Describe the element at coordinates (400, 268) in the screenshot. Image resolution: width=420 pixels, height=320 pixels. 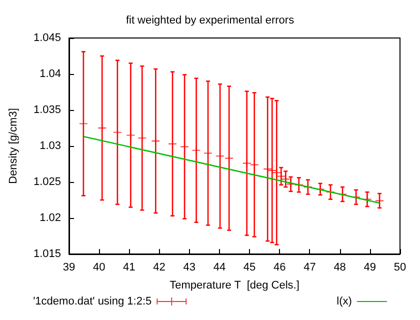
I see `x-tick-label: 50` at that location.